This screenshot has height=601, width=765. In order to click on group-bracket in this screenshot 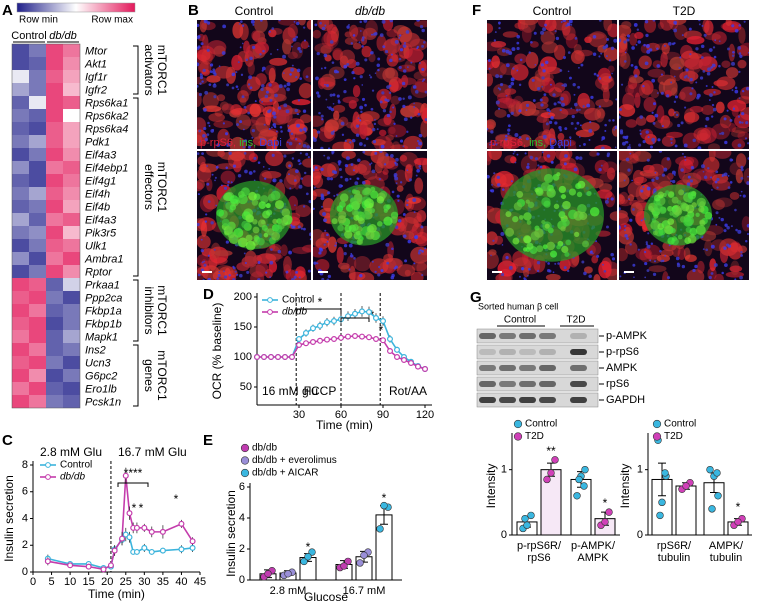, I will do `click(136, 187)`.